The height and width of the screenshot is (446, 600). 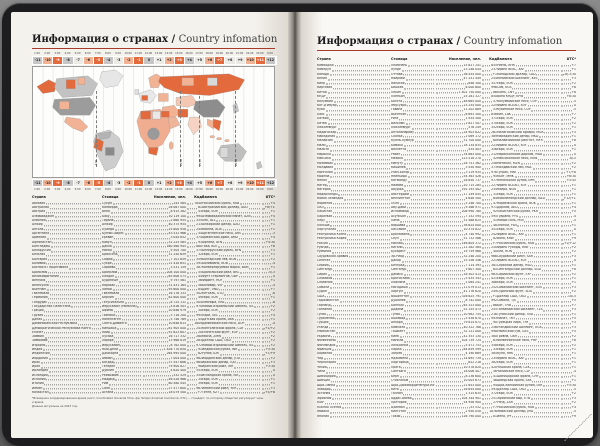 I want to click on cell-capital: Афины, so click(x=122, y=310).